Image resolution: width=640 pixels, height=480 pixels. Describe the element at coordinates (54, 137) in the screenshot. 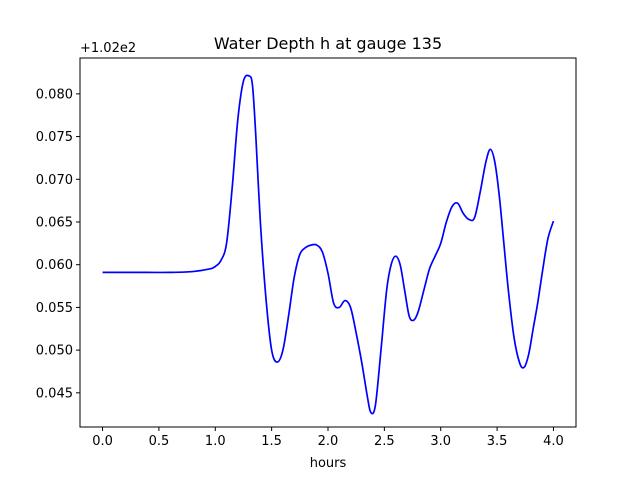

I see `y-tick-label: 0.075` at that location.